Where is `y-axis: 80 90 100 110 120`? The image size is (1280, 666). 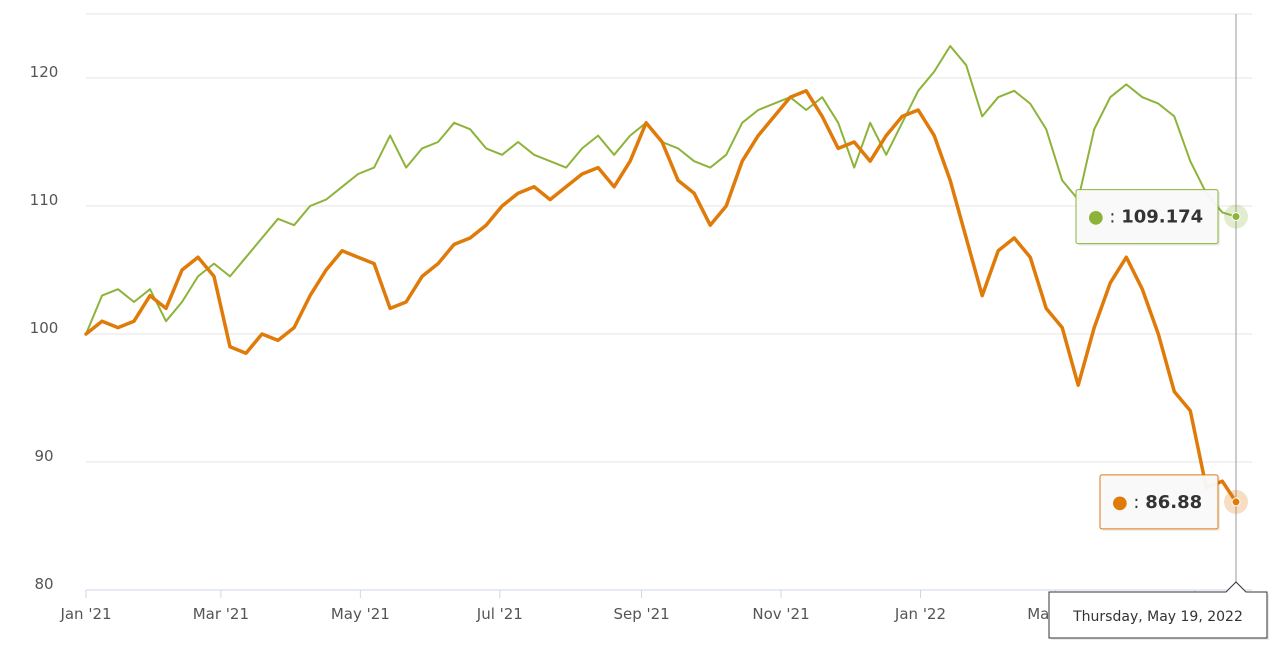
y-axis: 80 90 100 110 120 is located at coordinates (44, 328).